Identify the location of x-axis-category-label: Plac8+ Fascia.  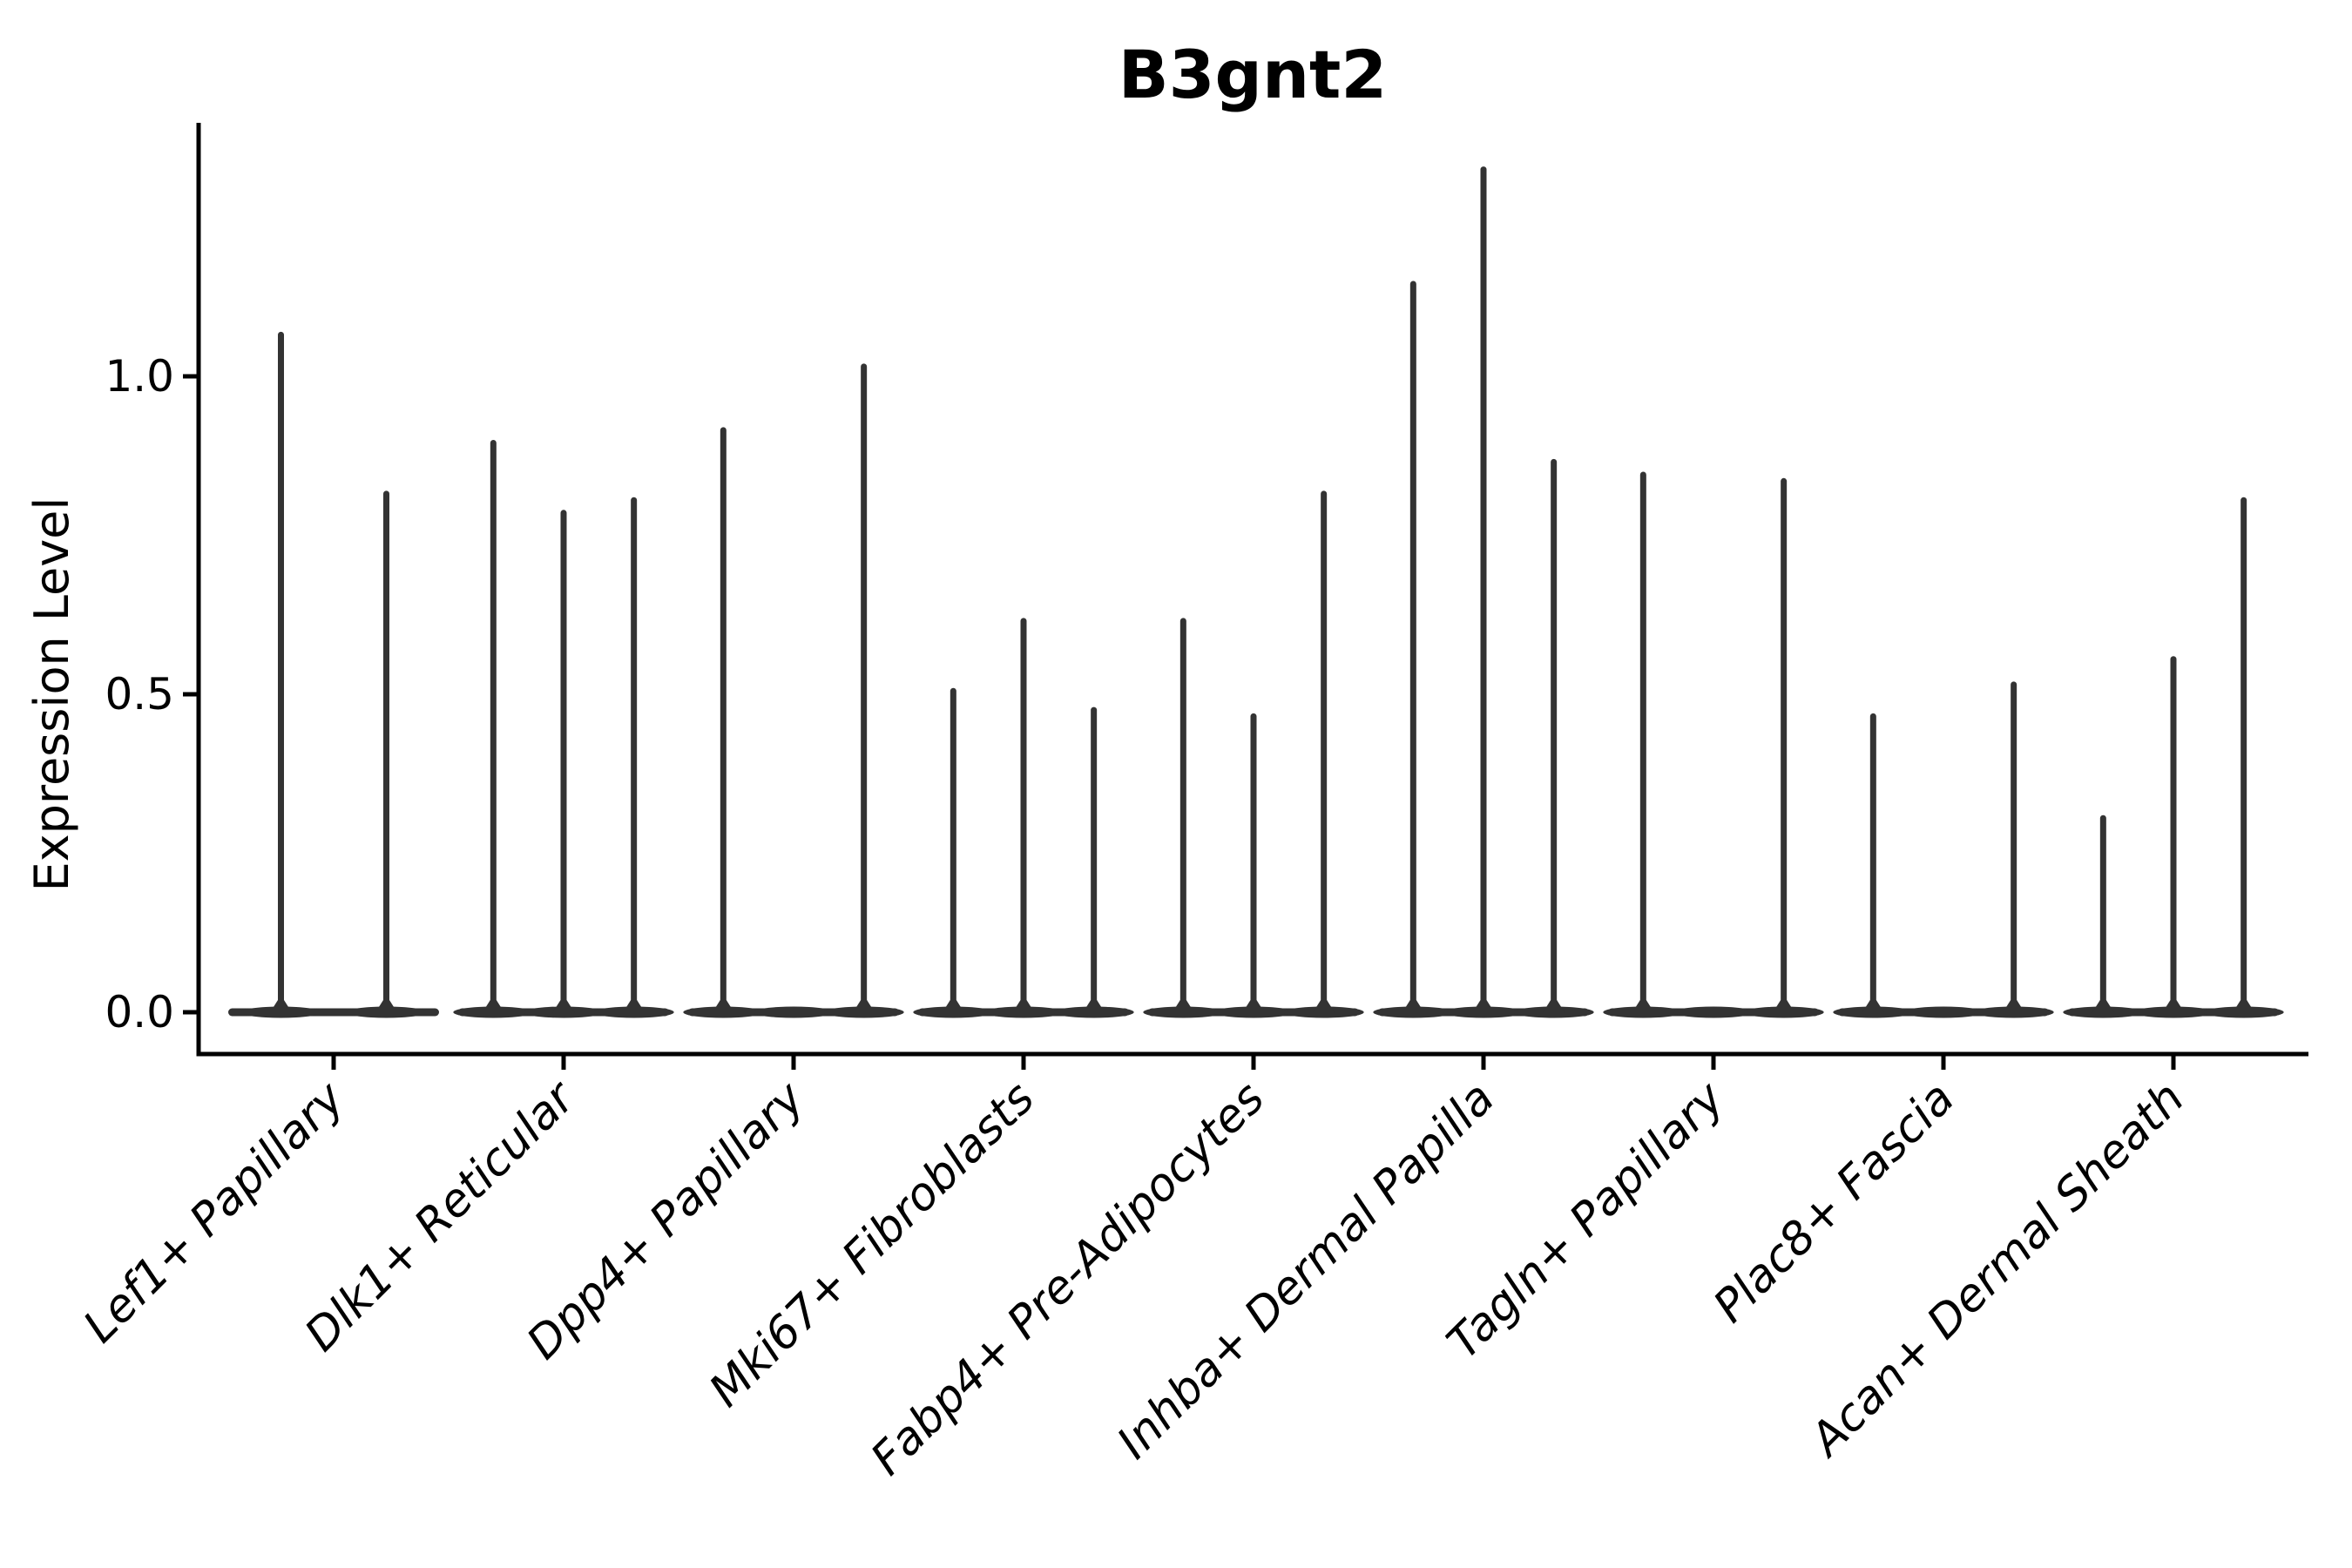
(1834, 1202).